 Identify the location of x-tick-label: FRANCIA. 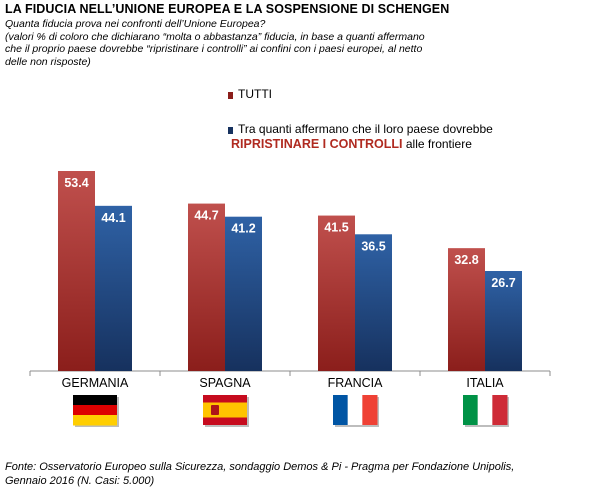
(356, 383).